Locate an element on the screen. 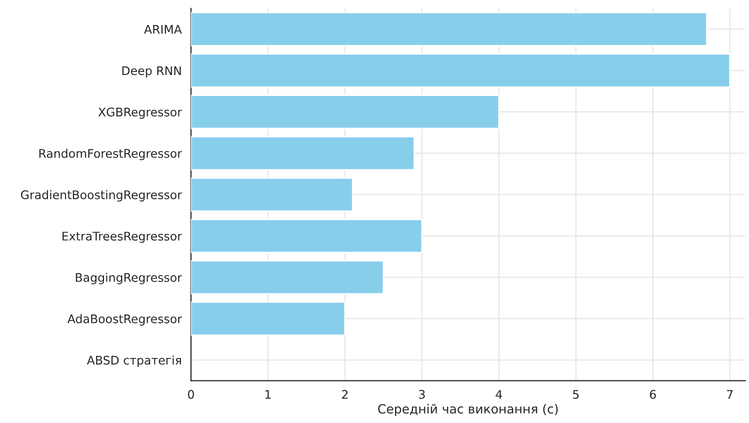 Image resolution: width=749 pixels, height=423 pixels. x-axis-title: Середній час виконання (с) is located at coordinates (468, 410).